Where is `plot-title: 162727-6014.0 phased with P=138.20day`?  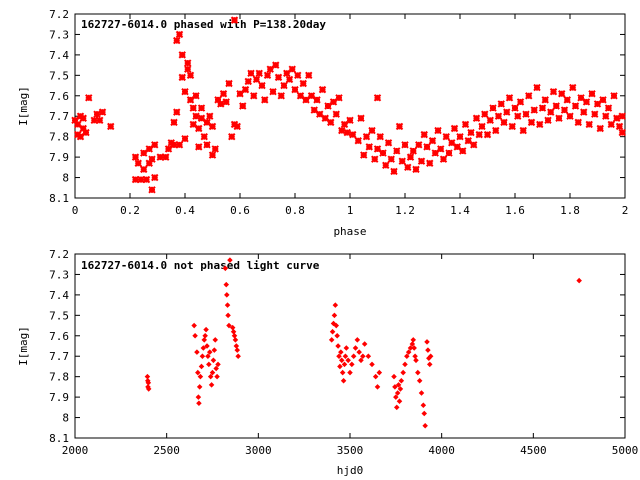 plot-title: 162727-6014.0 phased with P=138.20day is located at coordinates (203, 24).